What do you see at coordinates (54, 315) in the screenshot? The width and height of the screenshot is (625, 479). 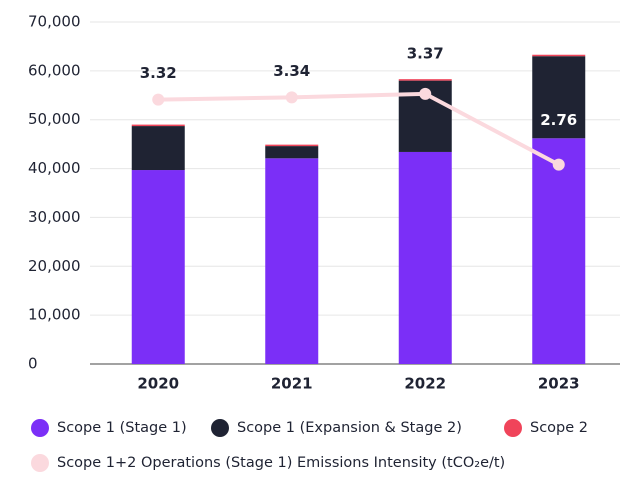 I see `y-tick-label: 10,000` at bounding box center [54, 315].